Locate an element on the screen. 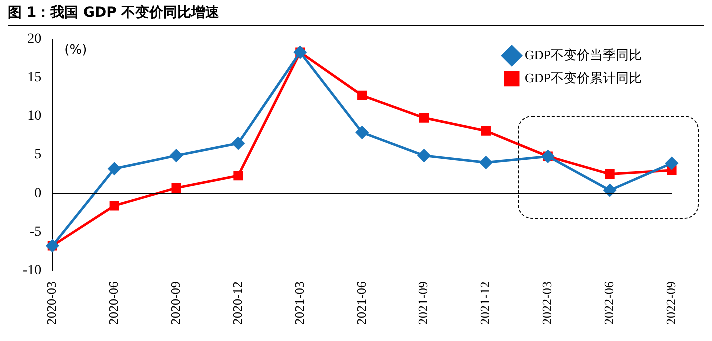  y-tick-label: 5 is located at coordinates (38, 155).